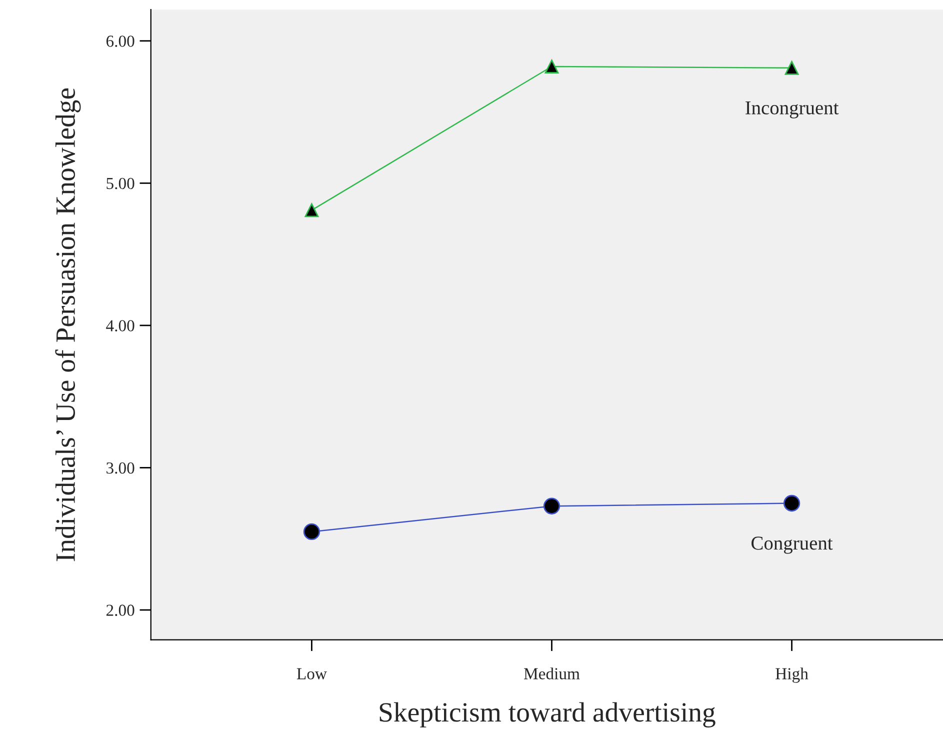 The height and width of the screenshot is (738, 943). I want to click on x-tick-label: High, so click(792, 675).